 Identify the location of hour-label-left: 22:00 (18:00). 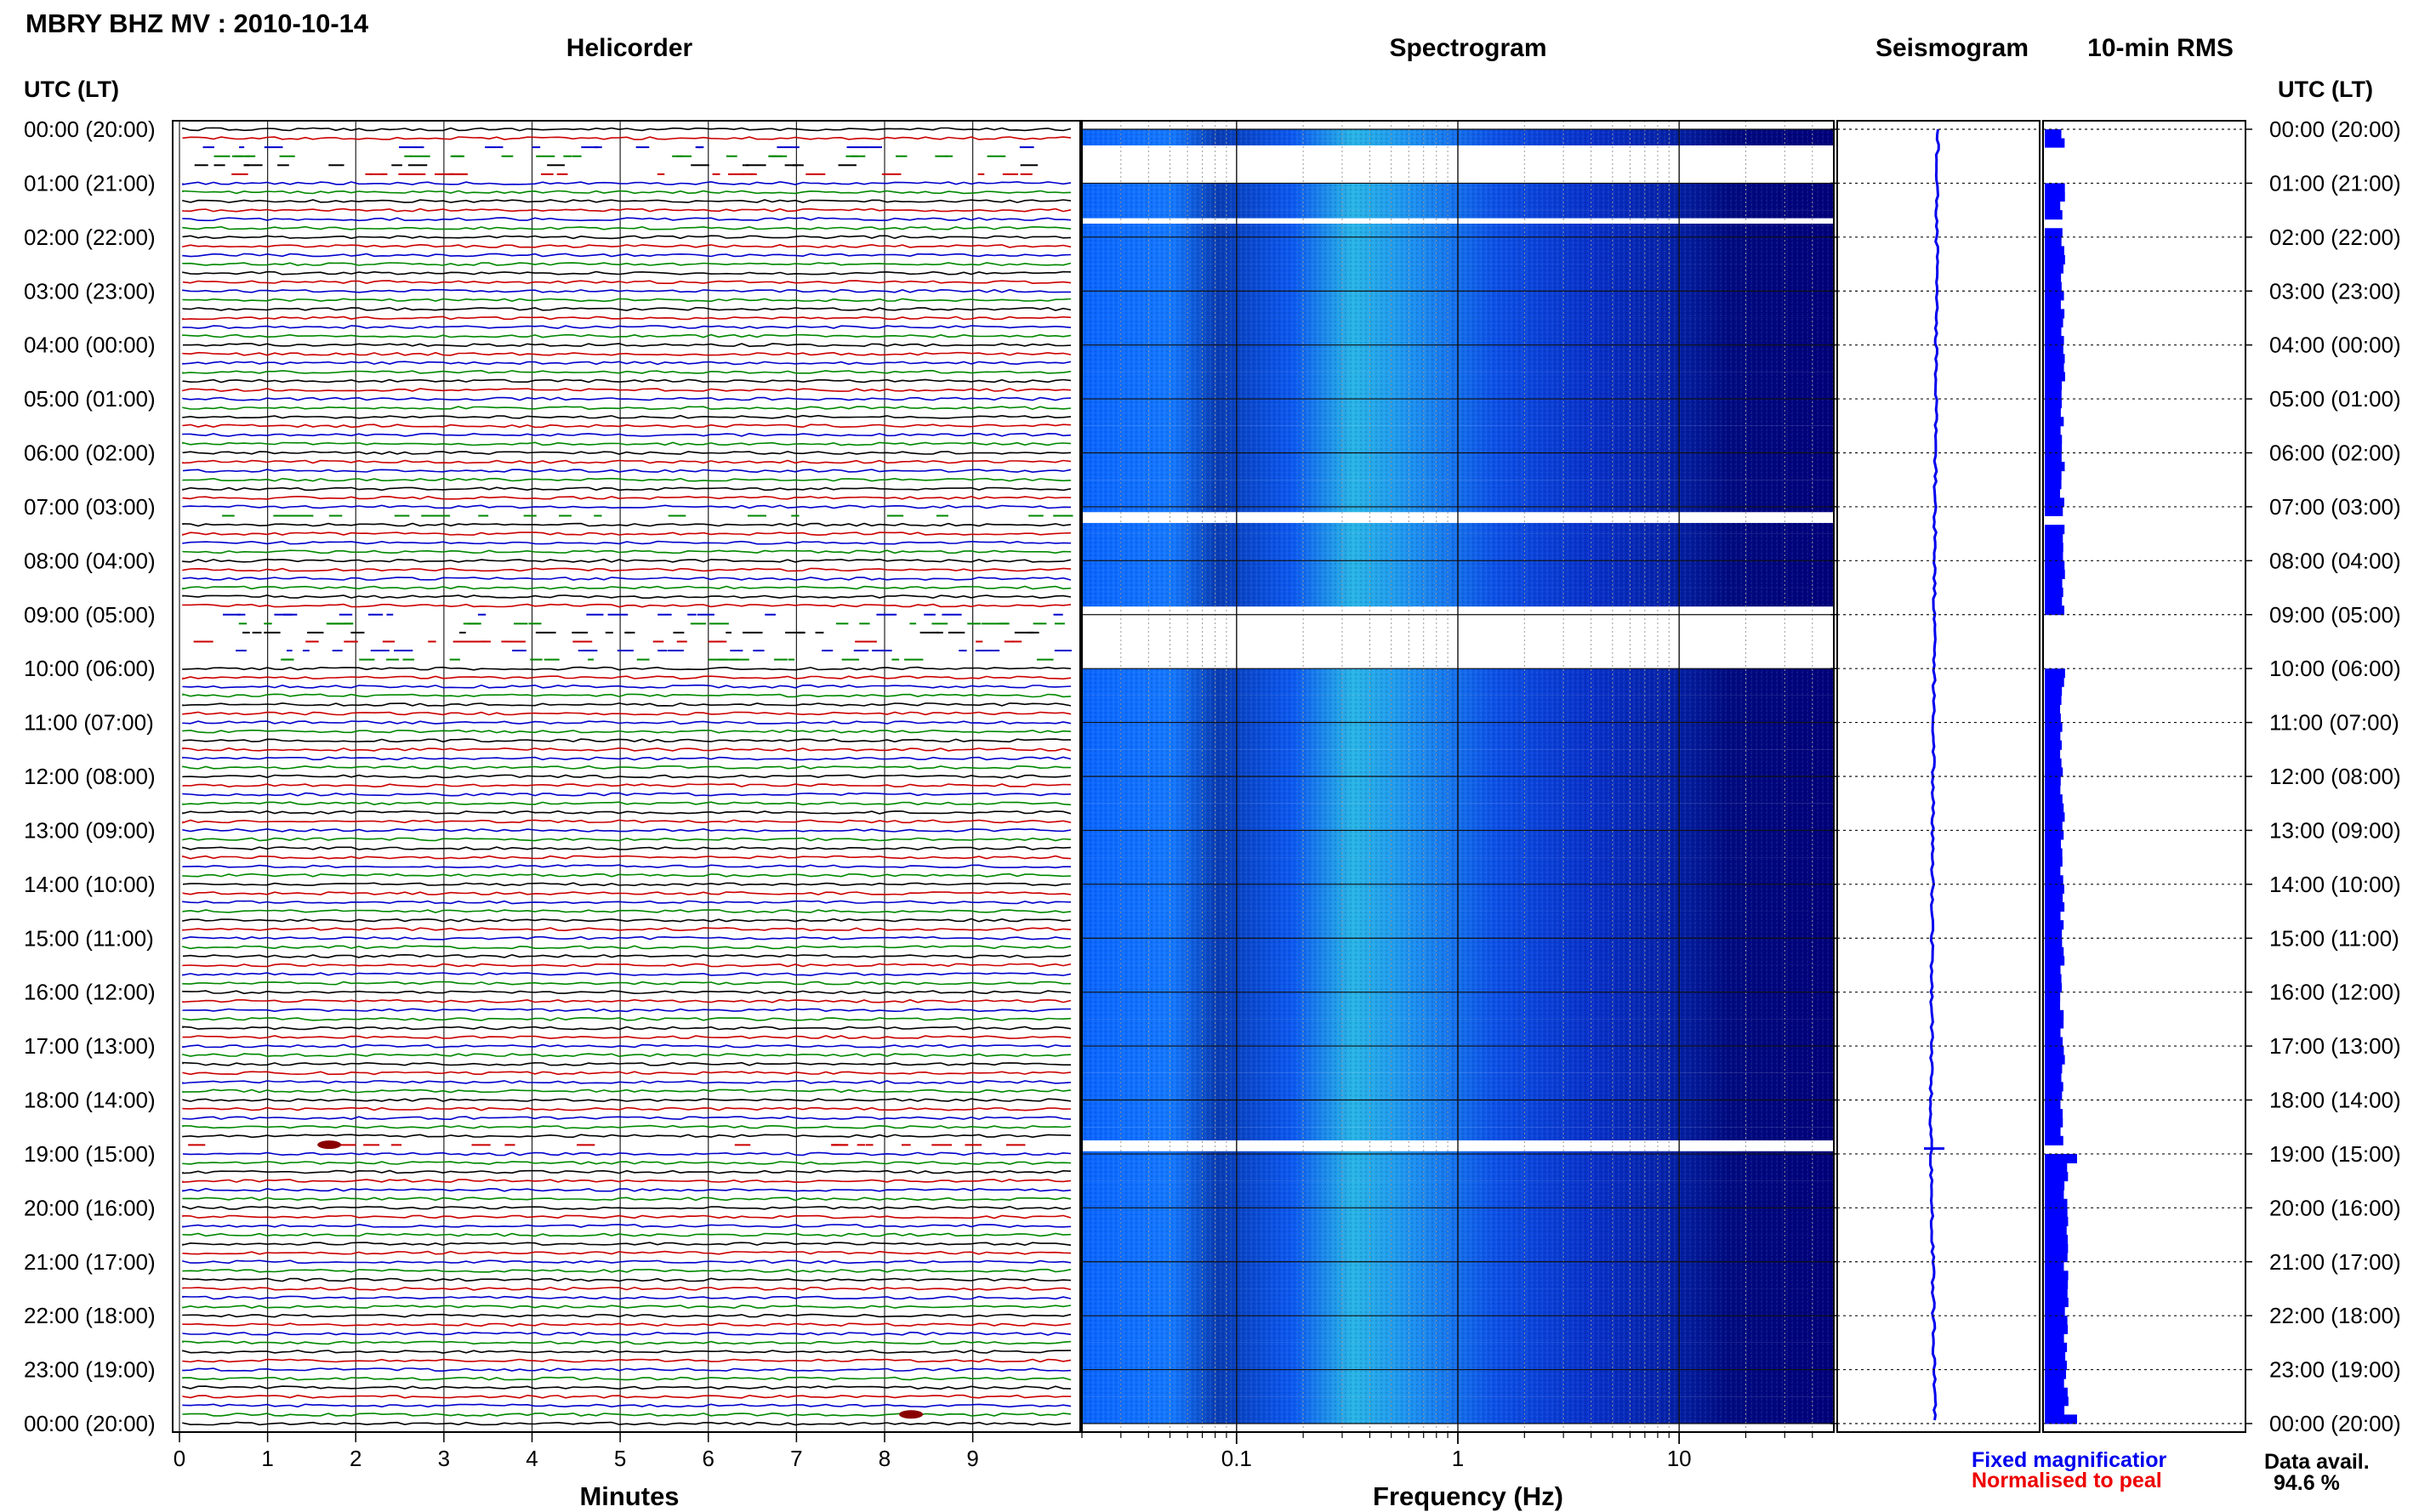
(90, 1315).